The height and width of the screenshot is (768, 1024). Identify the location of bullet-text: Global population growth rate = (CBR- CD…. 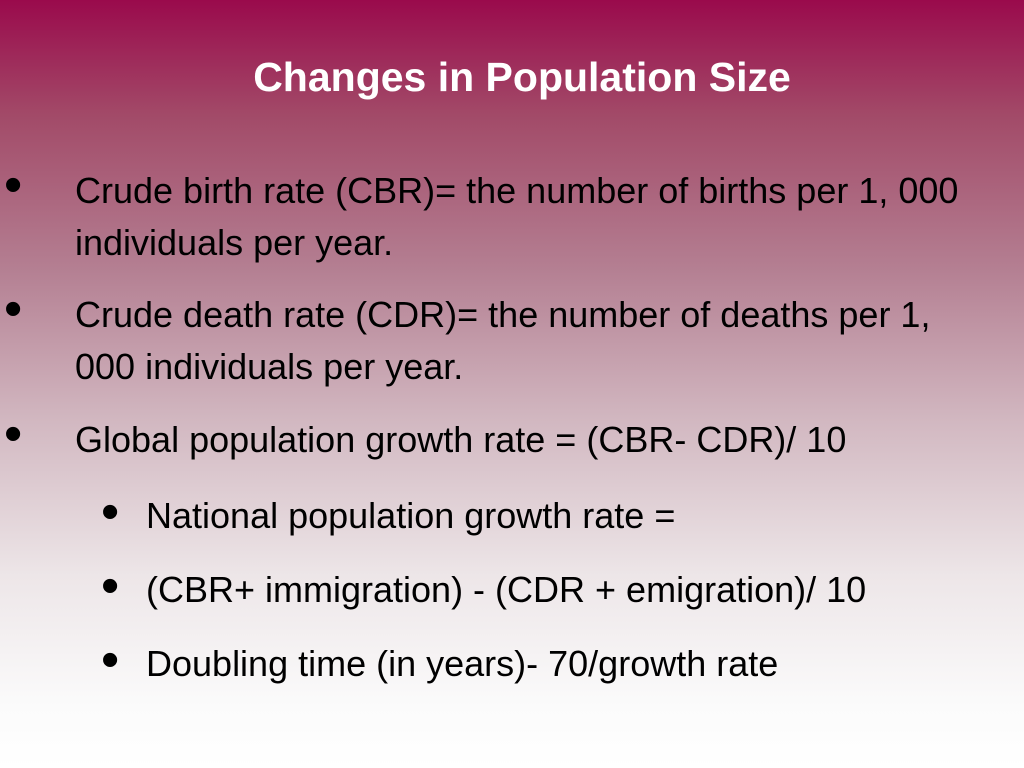
(461, 439).